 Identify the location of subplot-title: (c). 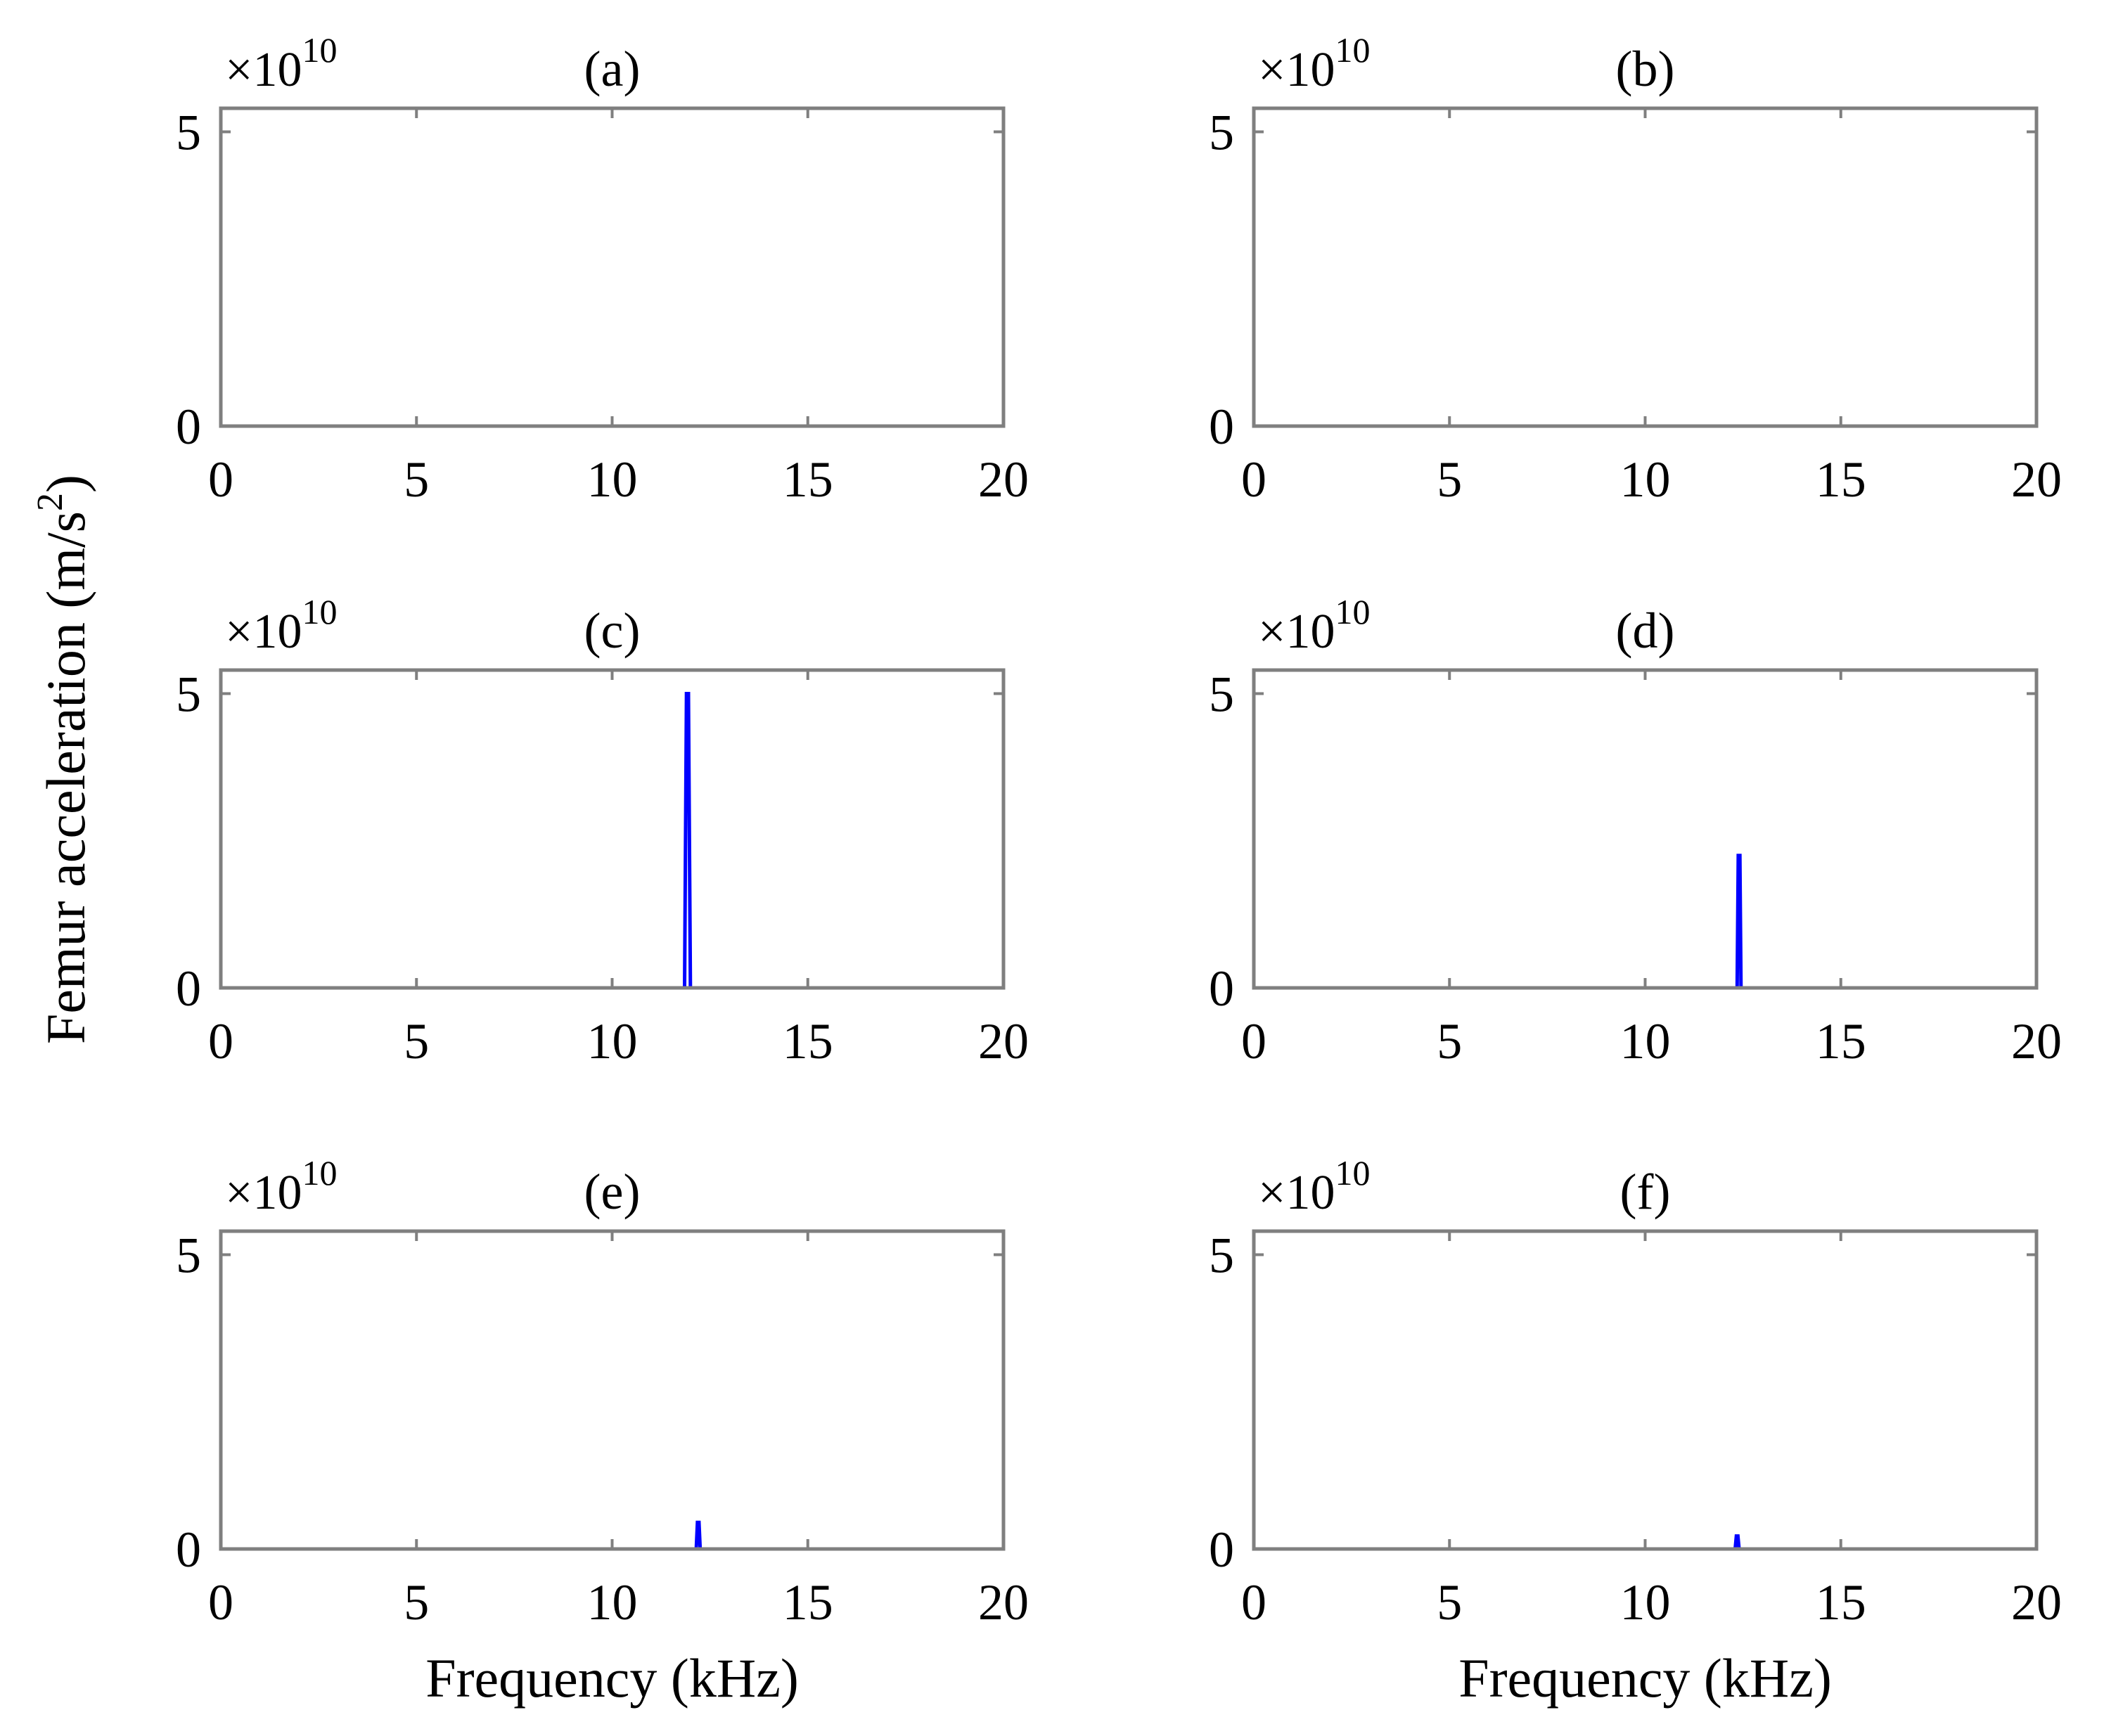
(612, 631).